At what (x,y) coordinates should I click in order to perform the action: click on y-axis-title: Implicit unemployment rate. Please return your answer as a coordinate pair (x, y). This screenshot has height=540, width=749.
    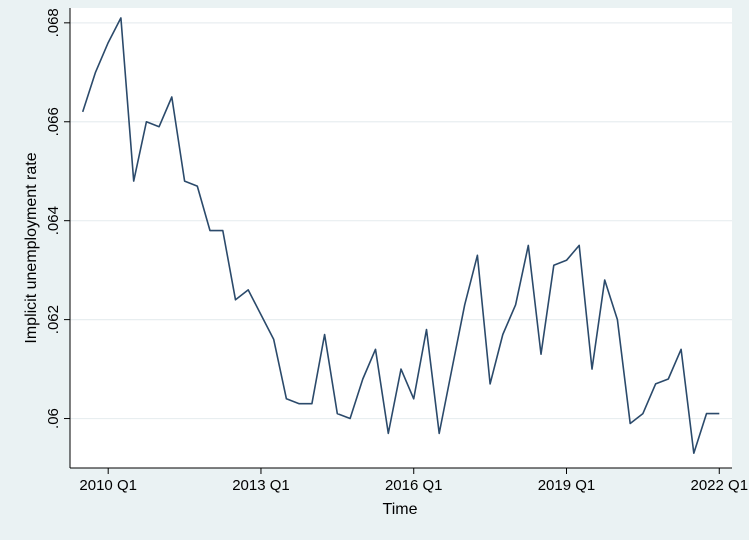
    Looking at the image, I should click on (31, 247).